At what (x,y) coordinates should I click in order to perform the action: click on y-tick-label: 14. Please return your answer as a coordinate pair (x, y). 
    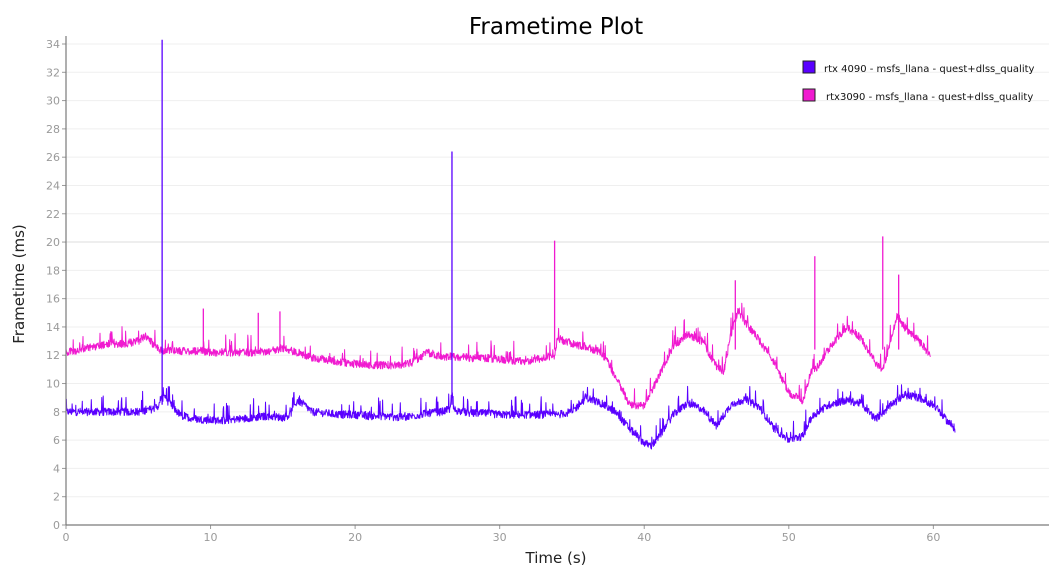
    Looking at the image, I should click on (53, 327).